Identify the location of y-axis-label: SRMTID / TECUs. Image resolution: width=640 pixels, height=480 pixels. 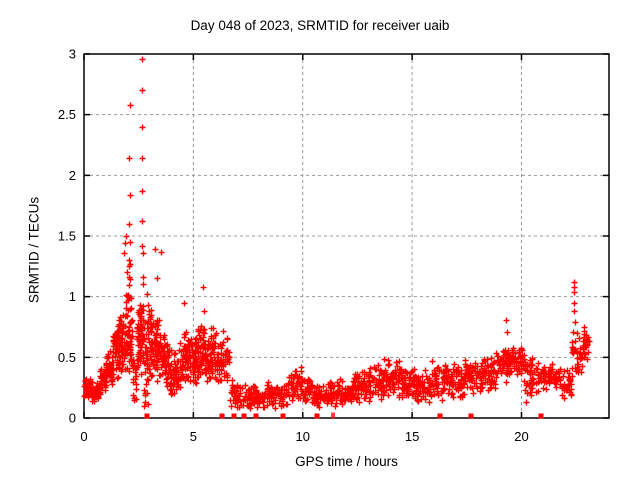
(34, 250).